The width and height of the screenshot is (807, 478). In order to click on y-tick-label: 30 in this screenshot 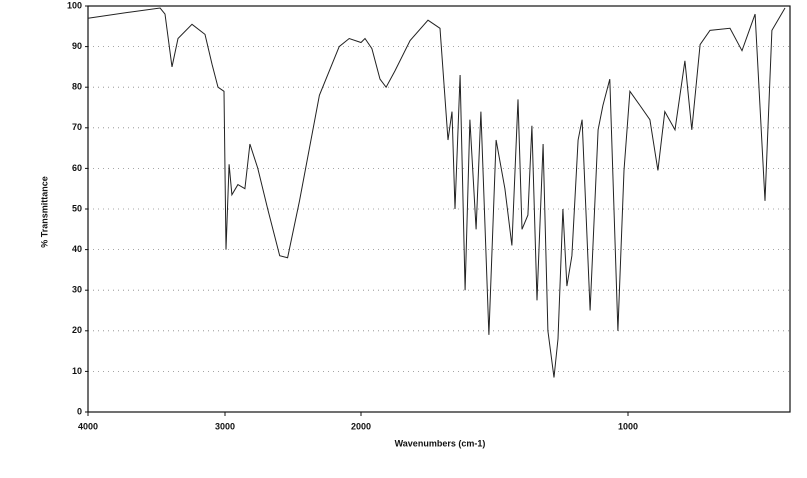, I will do `click(77, 290)`.